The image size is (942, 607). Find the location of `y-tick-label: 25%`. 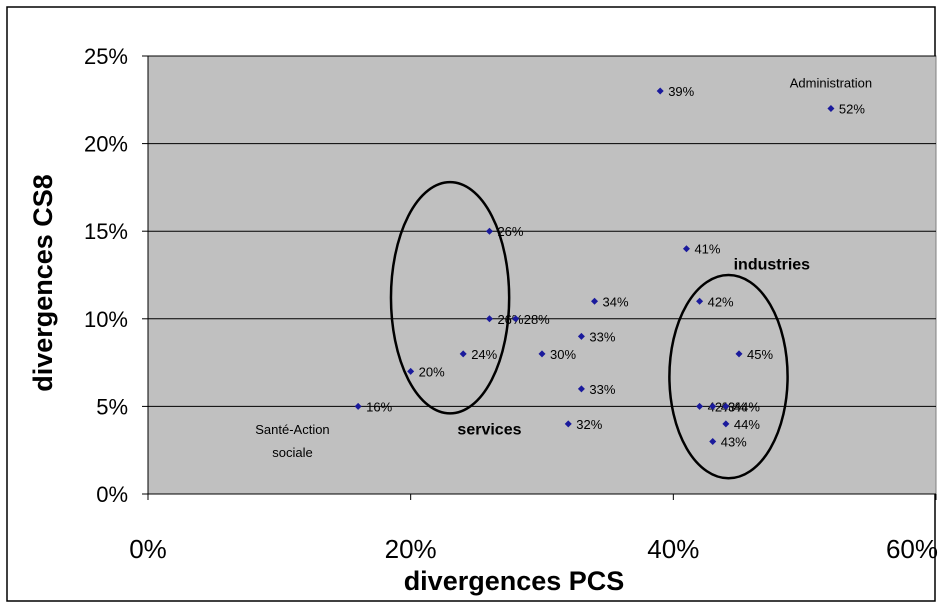

y-tick-label: 25% is located at coordinates (106, 56).